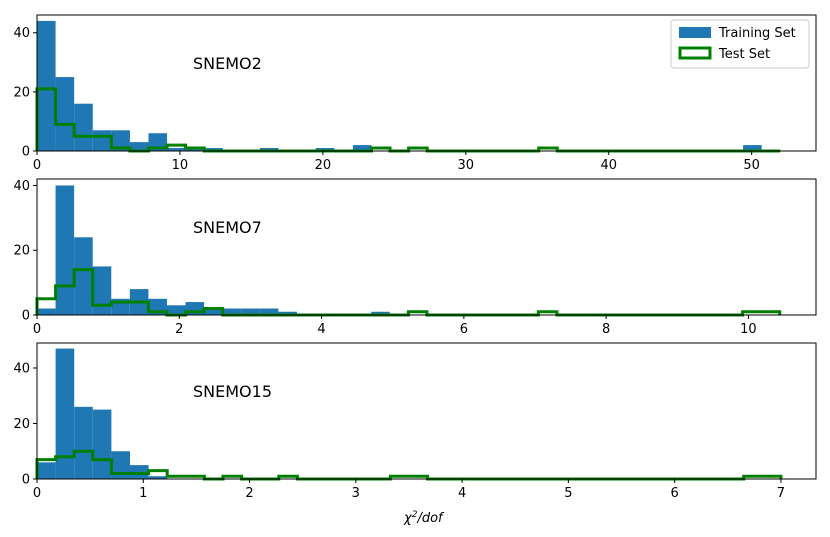 The image size is (830, 537). I want to click on x-tick-label-snemo15-3: 3, so click(356, 493).